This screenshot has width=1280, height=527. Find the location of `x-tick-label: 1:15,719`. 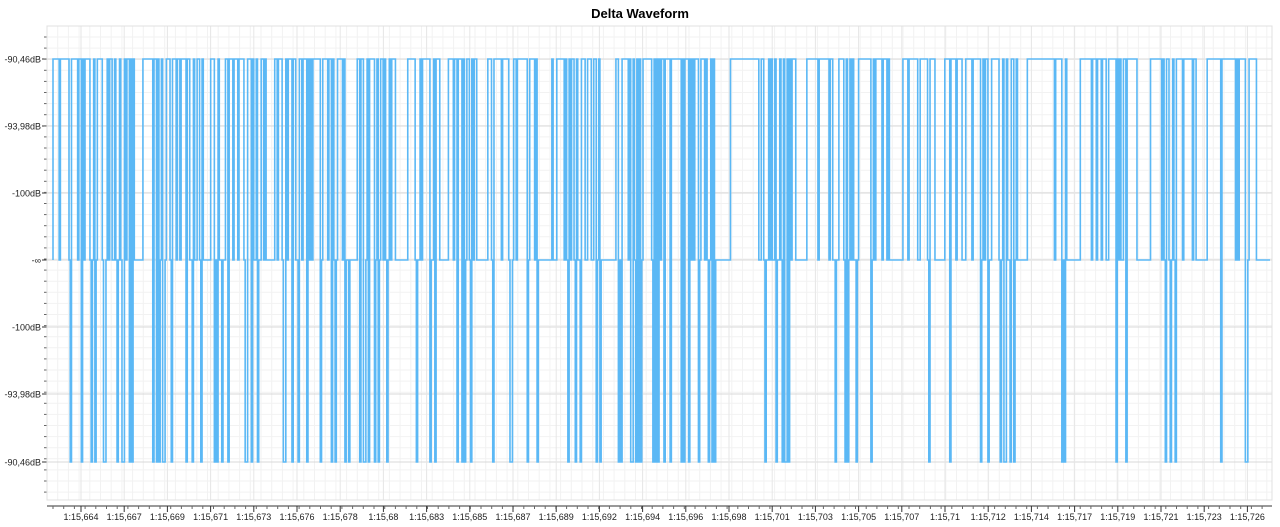

x-tick-label: 1:15,719 is located at coordinates (1117, 517).